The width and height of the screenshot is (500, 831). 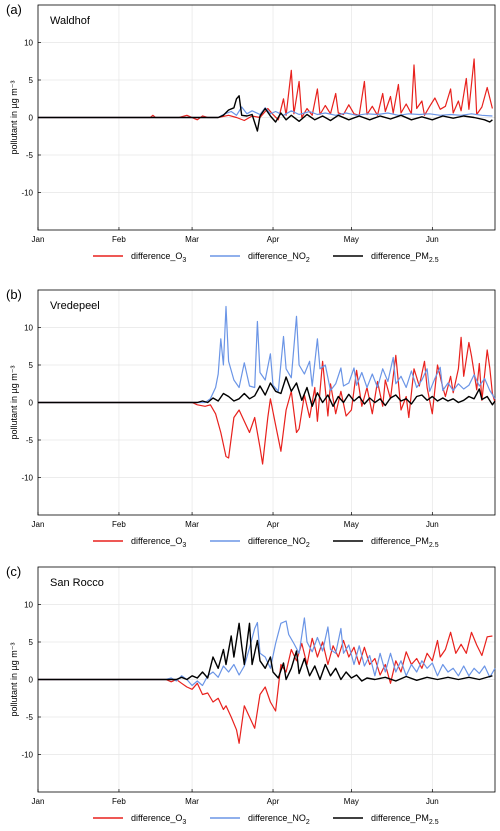 What do you see at coordinates (77, 583) in the screenshot?
I see `site-name: San Rocco` at bounding box center [77, 583].